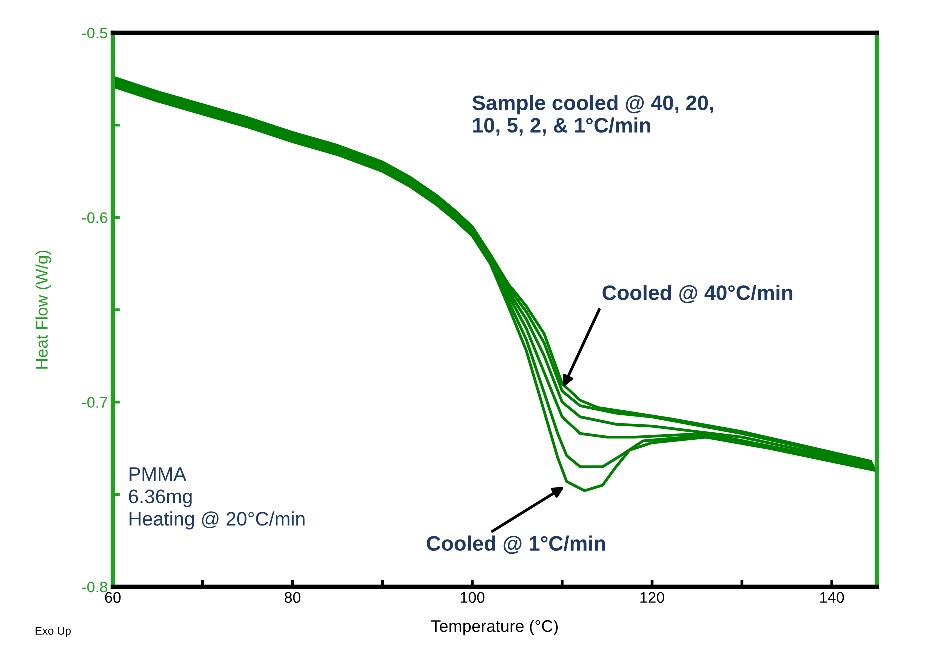 Image resolution: width=950 pixels, height=650 pixels. I want to click on annotation: Sample cooled @ 40, 20, 10, 5, 2, & 1°C/min, so click(593, 115).